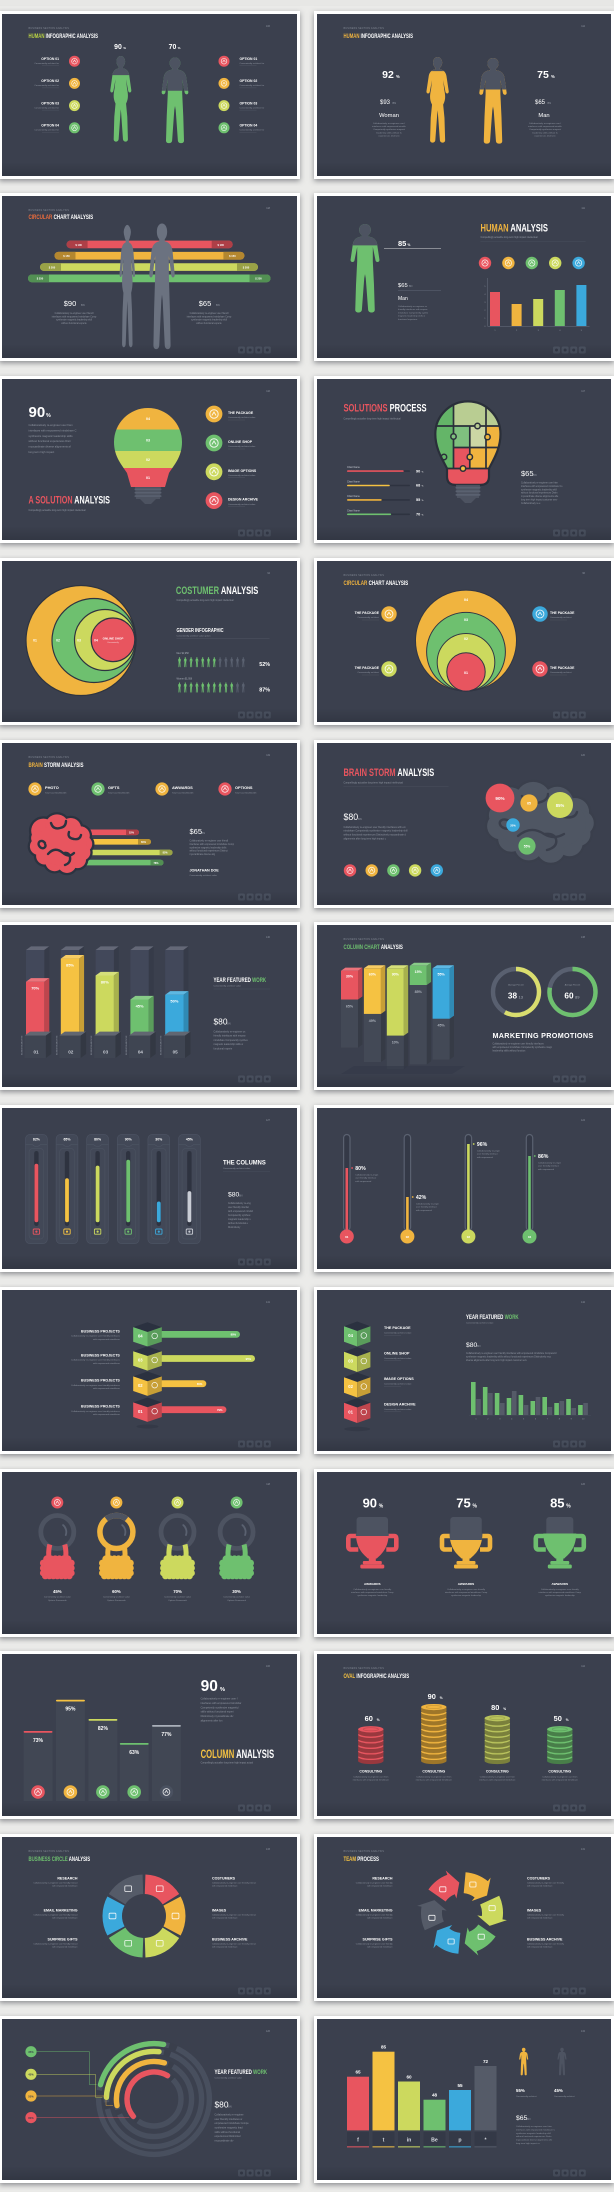 This screenshot has width=614, height=2192. Describe the element at coordinates (583, 1120) in the screenshot. I see `svg-text: 124` at that location.